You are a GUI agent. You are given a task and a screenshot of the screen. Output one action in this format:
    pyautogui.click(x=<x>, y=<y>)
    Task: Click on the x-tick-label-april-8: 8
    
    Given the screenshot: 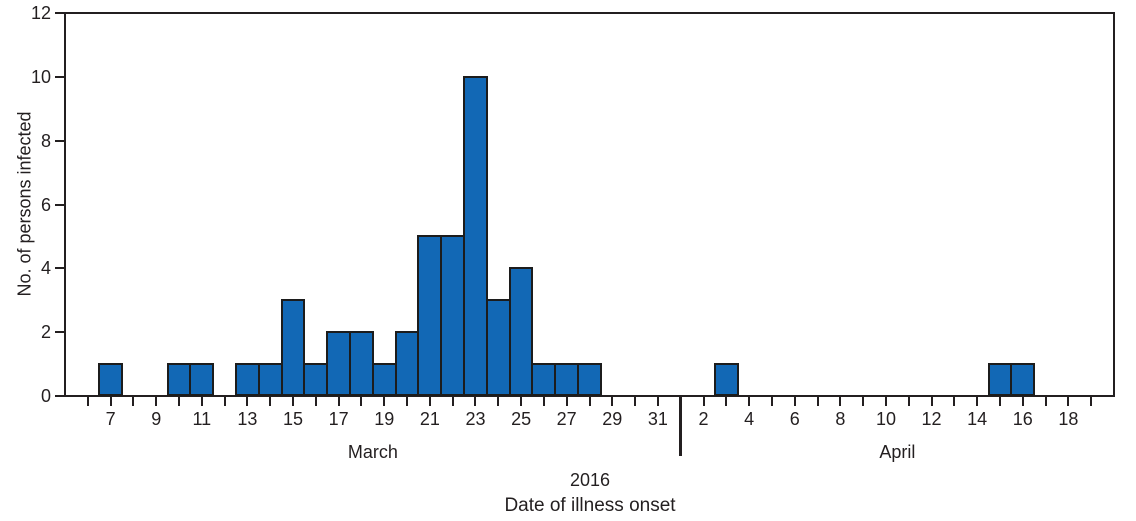 What is the action you would take?
    pyautogui.click(x=840, y=419)
    